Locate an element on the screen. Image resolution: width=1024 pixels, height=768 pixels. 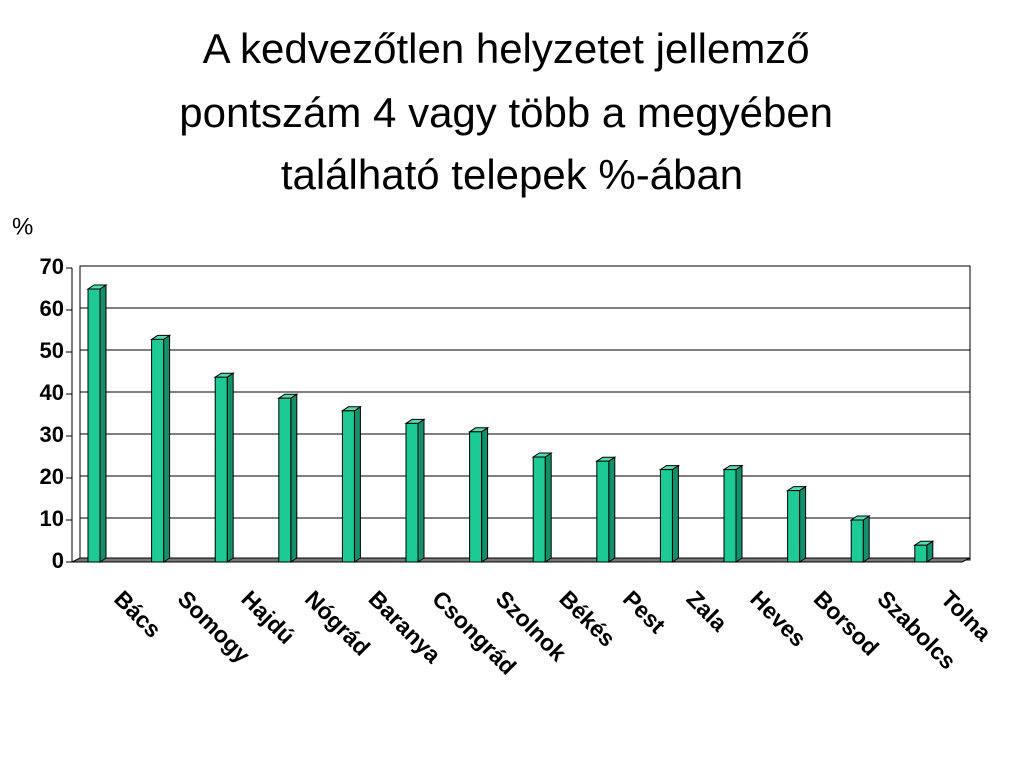
y-tick-label: 30 is located at coordinates (52, 434).